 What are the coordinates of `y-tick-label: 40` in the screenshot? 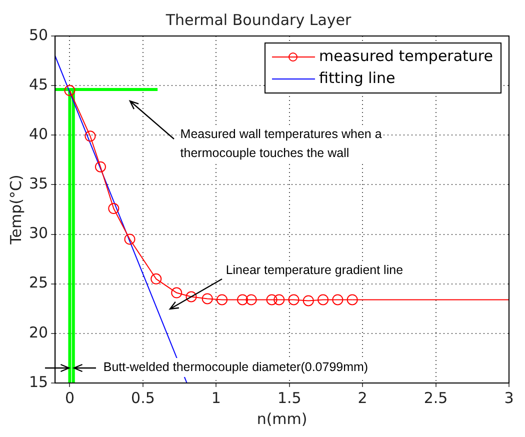 It's located at (38, 134).